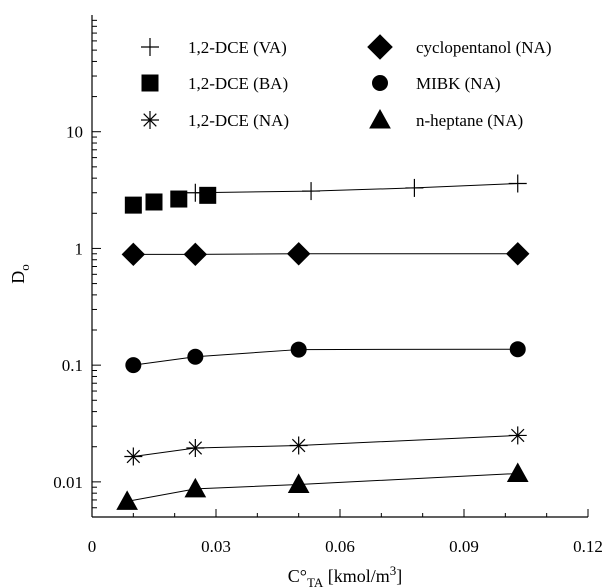 Image resolution: width=616 pixels, height=587 pixels. Describe the element at coordinates (464, 546) in the screenshot. I see `x-tick-label: 0.09` at that location.